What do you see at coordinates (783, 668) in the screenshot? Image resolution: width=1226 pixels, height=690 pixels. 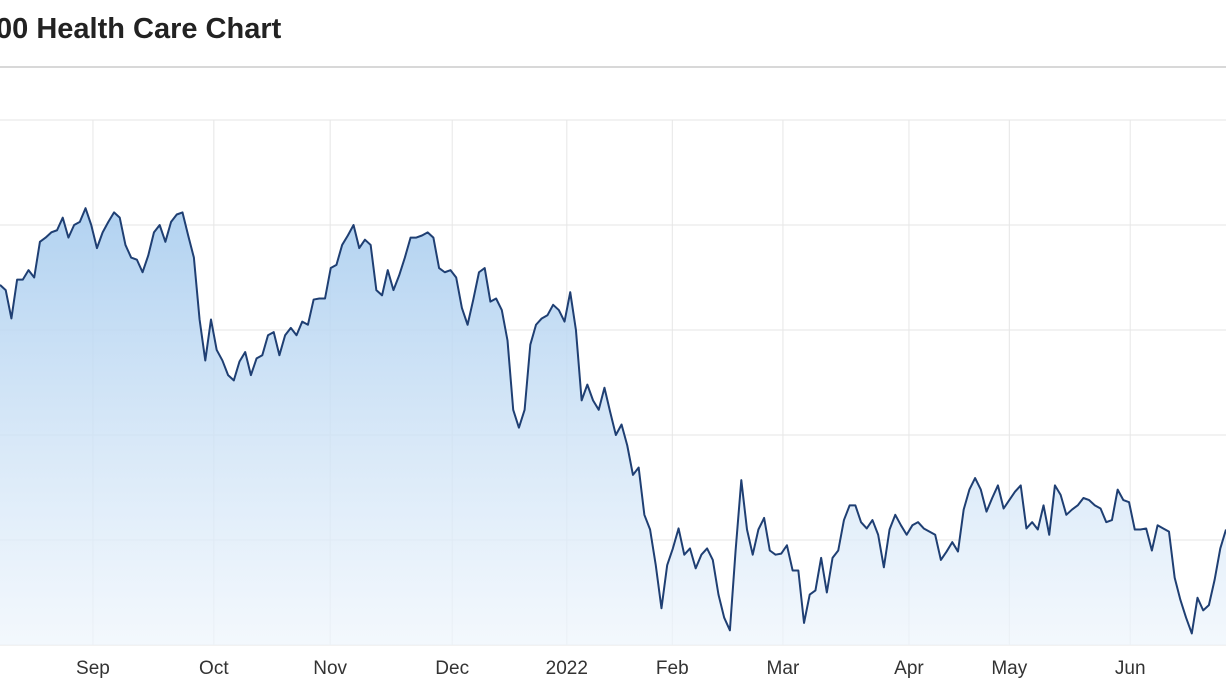 I see `x-tick-label: Mar` at bounding box center [783, 668].